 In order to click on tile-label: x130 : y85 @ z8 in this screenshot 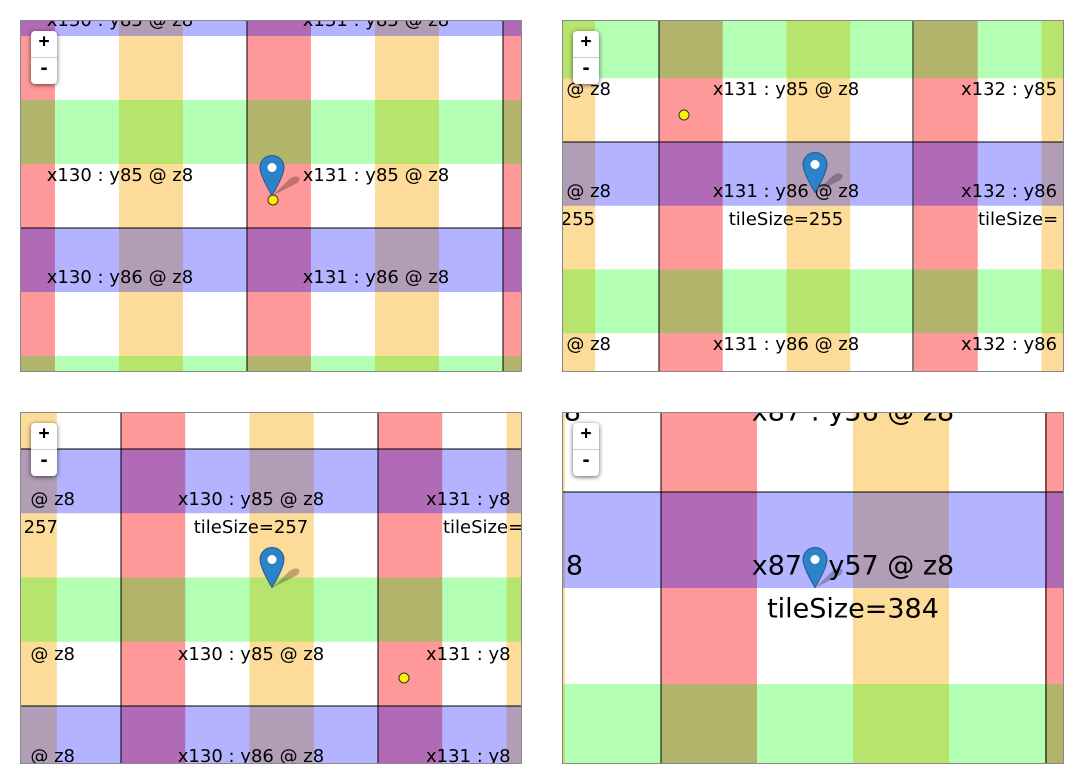, I will do `click(251, 654)`.